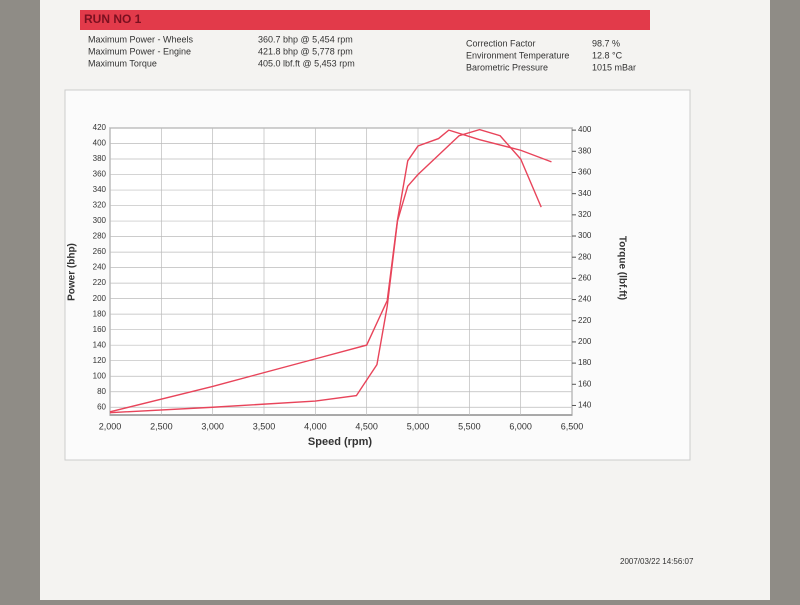  Describe the element at coordinates (72, 272) in the screenshot. I see `y-axis-title: Power (bhp)` at that location.